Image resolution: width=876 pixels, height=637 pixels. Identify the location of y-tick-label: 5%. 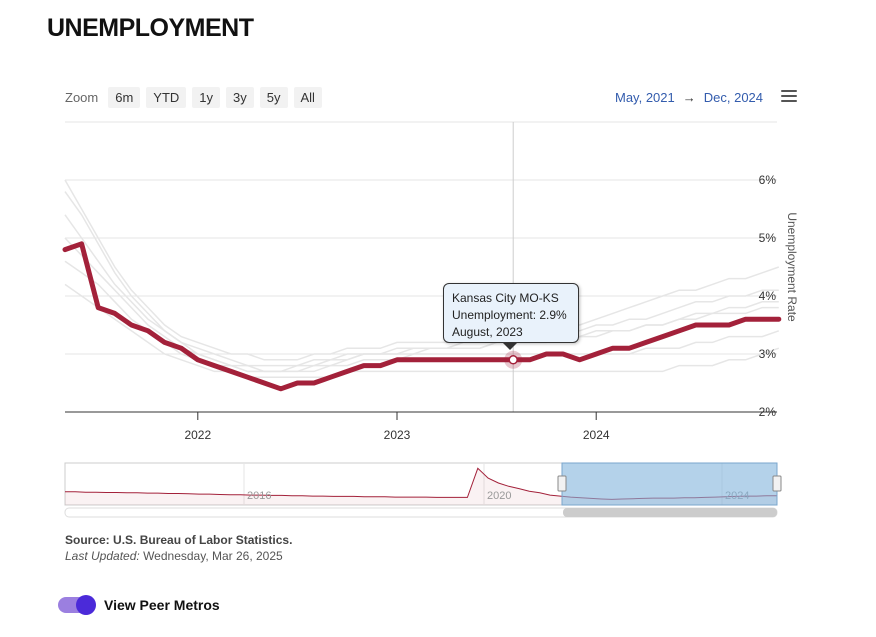
(768, 238).